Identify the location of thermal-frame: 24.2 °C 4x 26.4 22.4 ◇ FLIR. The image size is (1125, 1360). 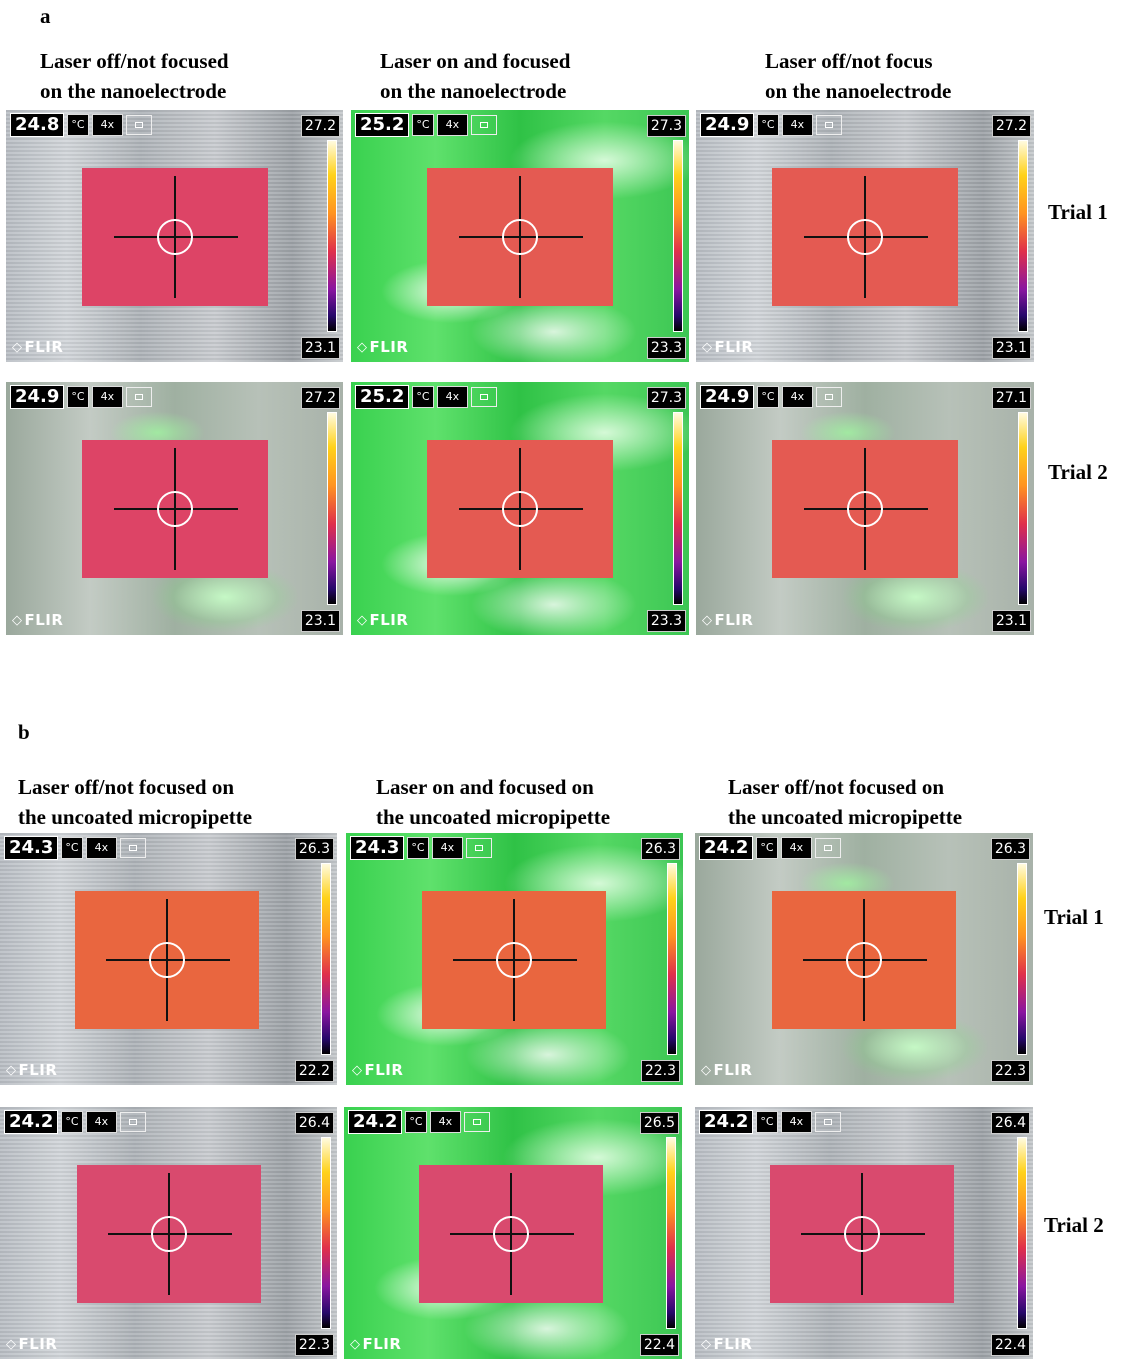
(864, 1233).